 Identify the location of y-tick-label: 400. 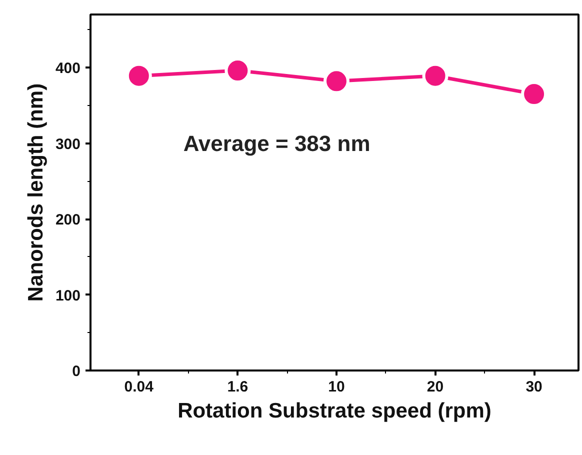
(68, 69).